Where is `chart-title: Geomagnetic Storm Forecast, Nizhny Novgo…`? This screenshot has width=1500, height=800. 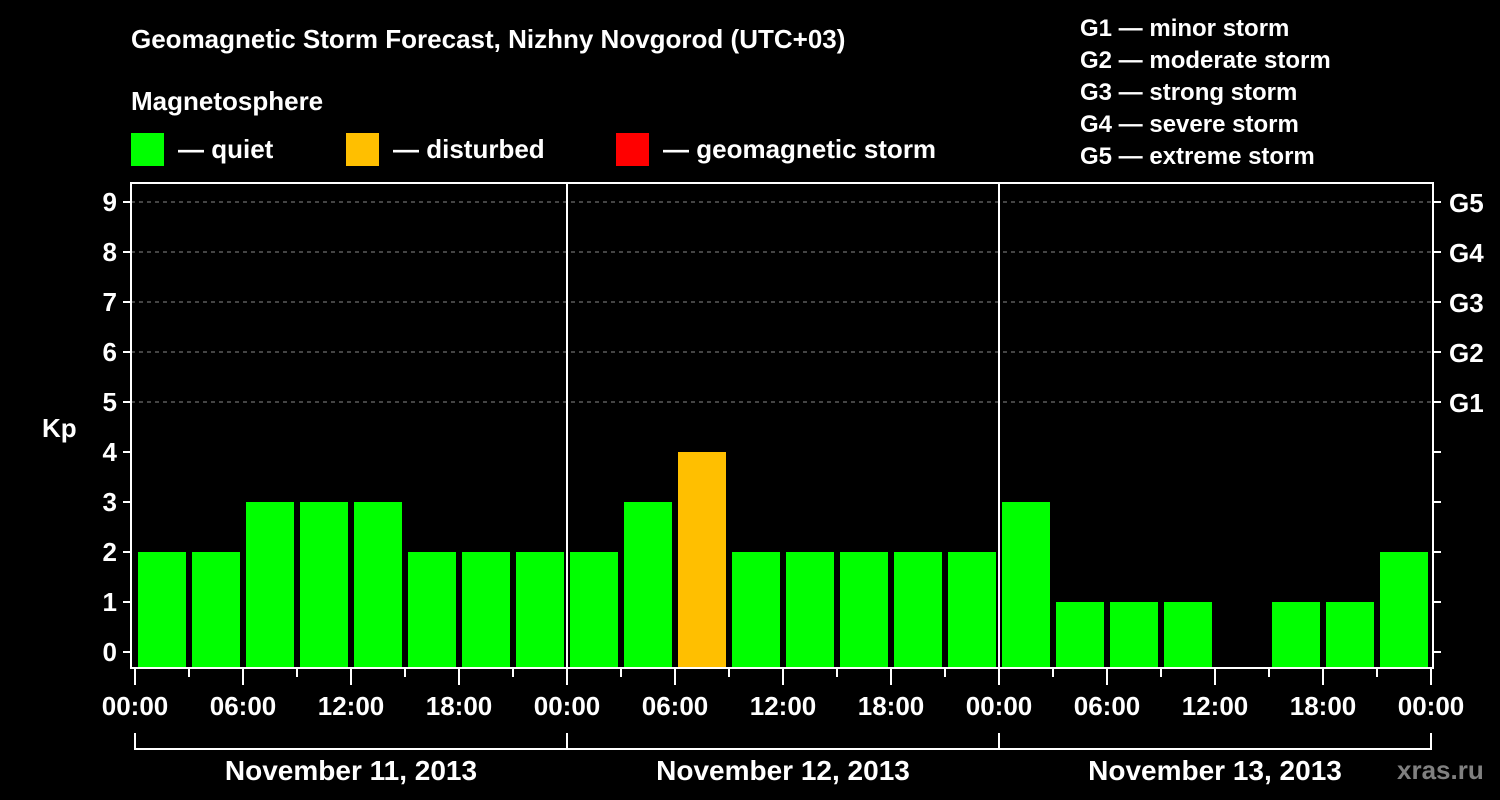 chart-title: Geomagnetic Storm Forecast, Nizhny Novgo… is located at coordinates (488, 39).